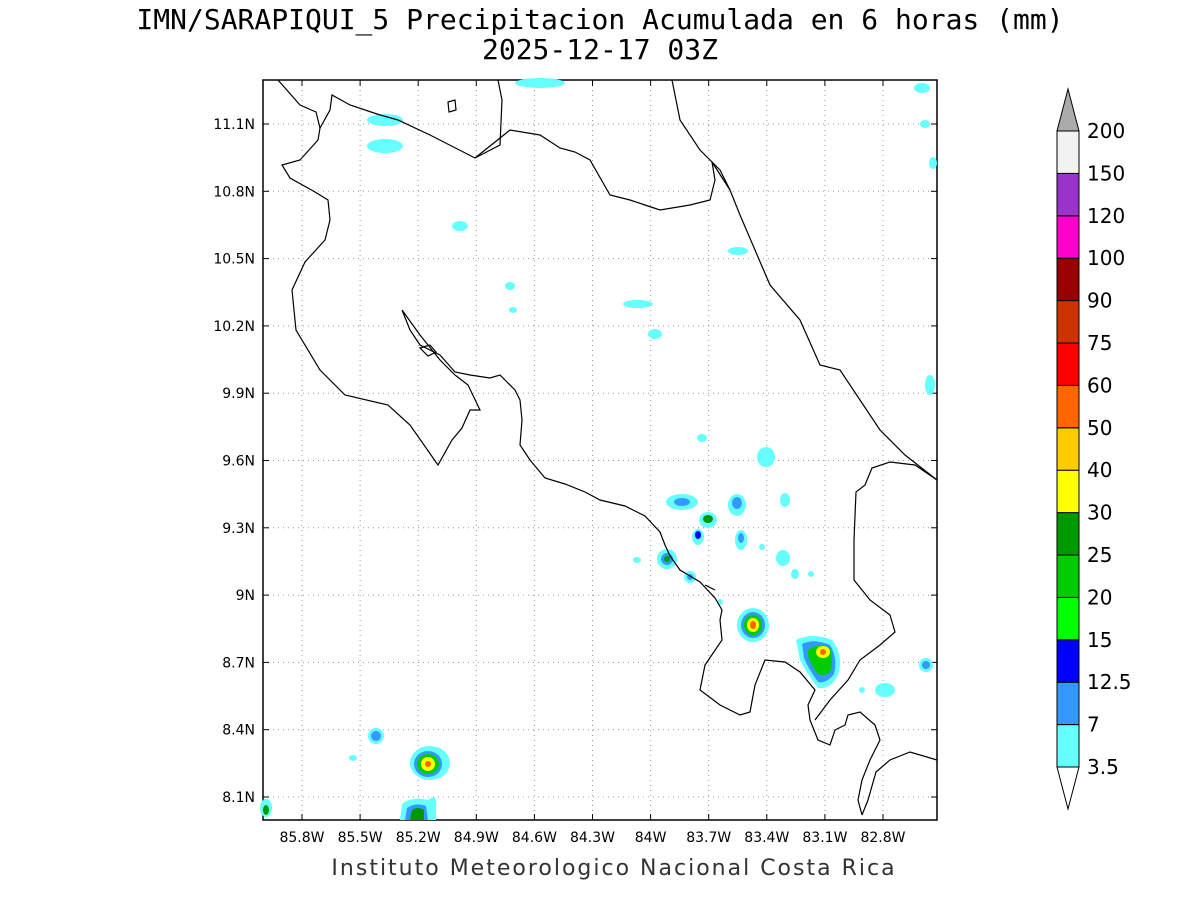 This screenshot has width=1200, height=900. What do you see at coordinates (238, 394) in the screenshot?
I see `lat-label: 9.9N` at bounding box center [238, 394].